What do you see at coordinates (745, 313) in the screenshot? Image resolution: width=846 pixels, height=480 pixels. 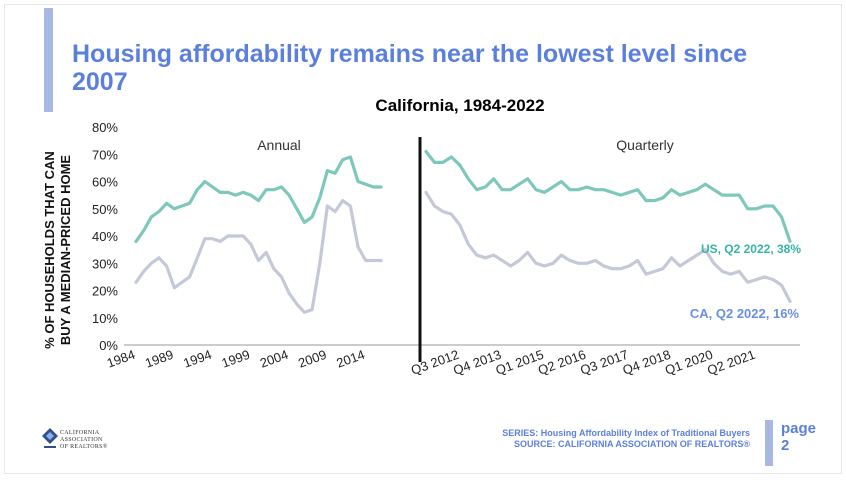 I see `ca-end-annotation: CA, Q2 2022, 16%` at bounding box center [745, 313].